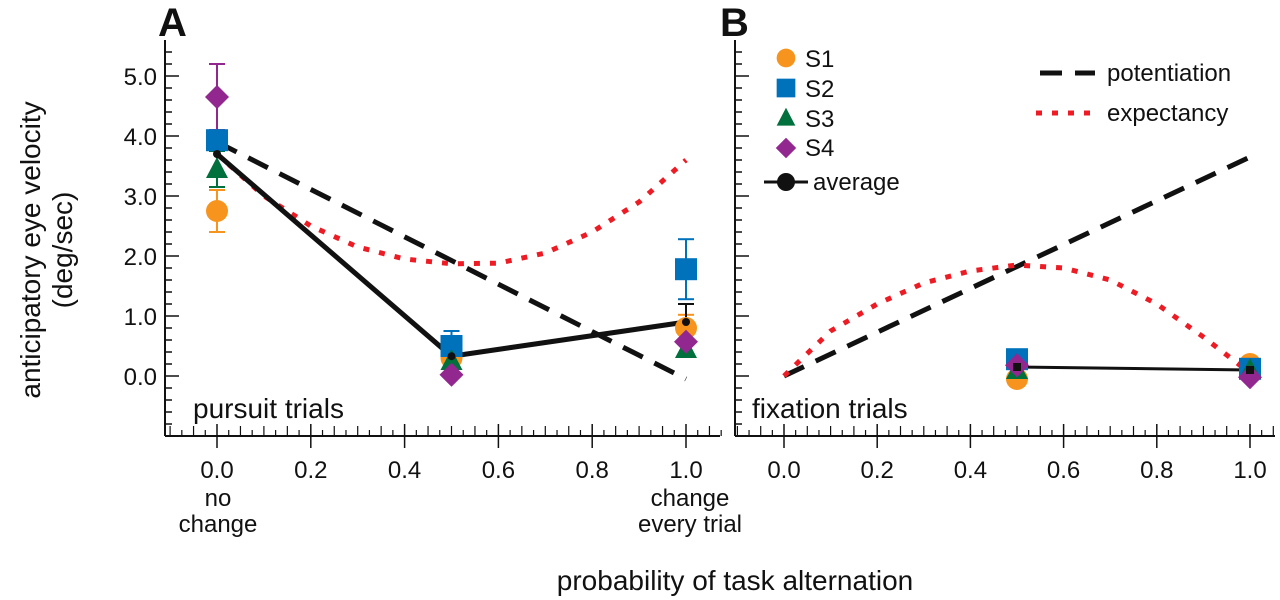  What do you see at coordinates (819, 119) in the screenshot?
I see `legend-s3-label: S3` at bounding box center [819, 119].